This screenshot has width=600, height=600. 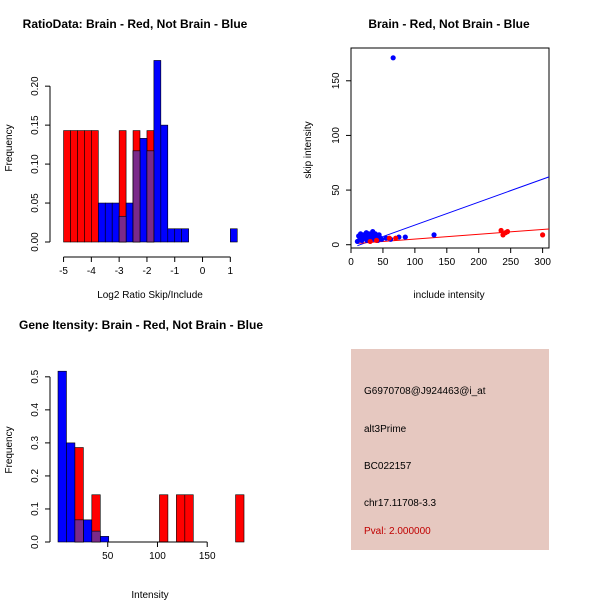 What do you see at coordinates (336, 190) in the screenshot?
I see `scatter-y-tick-label-1: 50` at bounding box center [336, 190].